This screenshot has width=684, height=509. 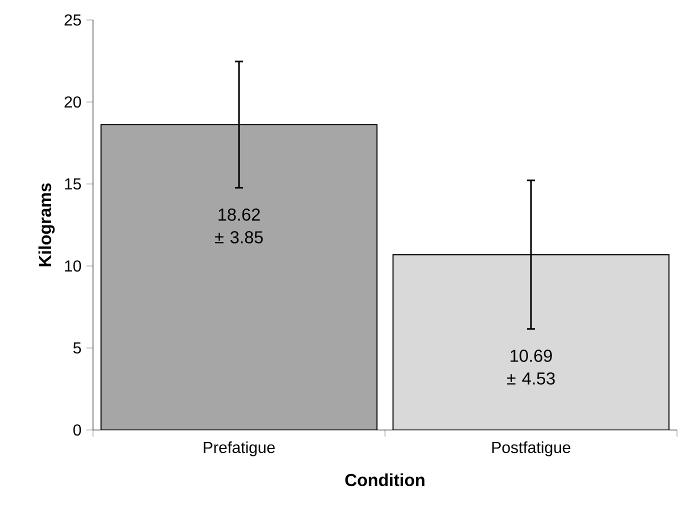 What do you see at coordinates (77, 348) in the screenshot?
I see `y-tick-label: 5` at bounding box center [77, 348].